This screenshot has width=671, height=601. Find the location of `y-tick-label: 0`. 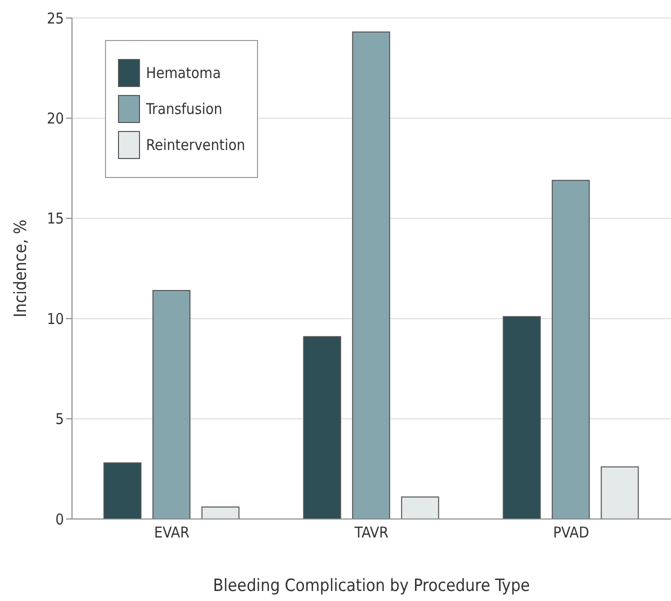

y-tick-label: 0 is located at coordinates (59, 519).